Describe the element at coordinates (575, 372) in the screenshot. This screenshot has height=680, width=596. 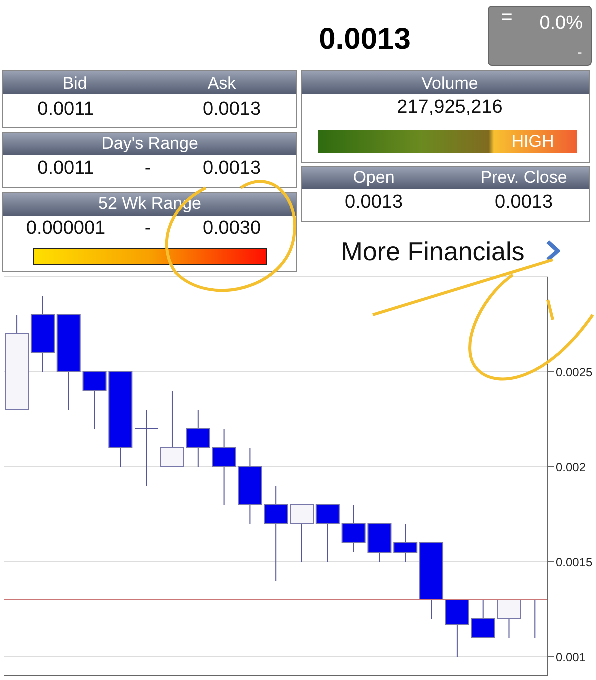
I see `y-tick-label: 0.0025` at that location.